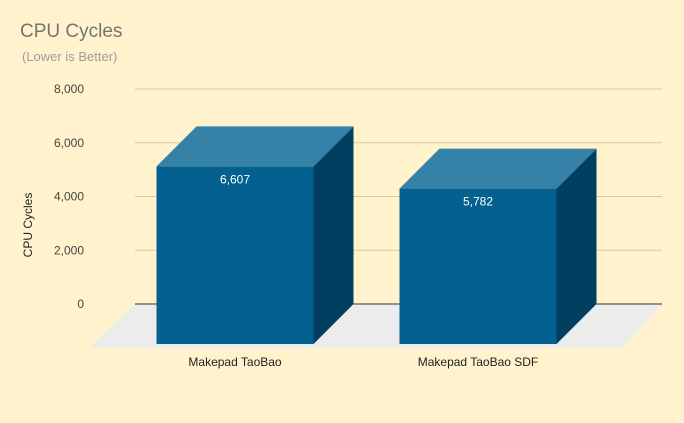 The height and width of the screenshot is (423, 684). Describe the element at coordinates (28, 225) in the screenshot. I see `y-axis-title: CPU Cycles` at that location.